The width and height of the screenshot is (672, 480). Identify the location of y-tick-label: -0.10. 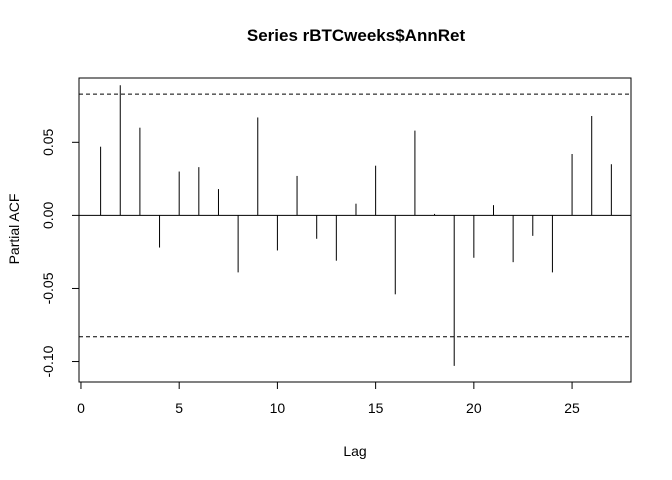
(48, 361).